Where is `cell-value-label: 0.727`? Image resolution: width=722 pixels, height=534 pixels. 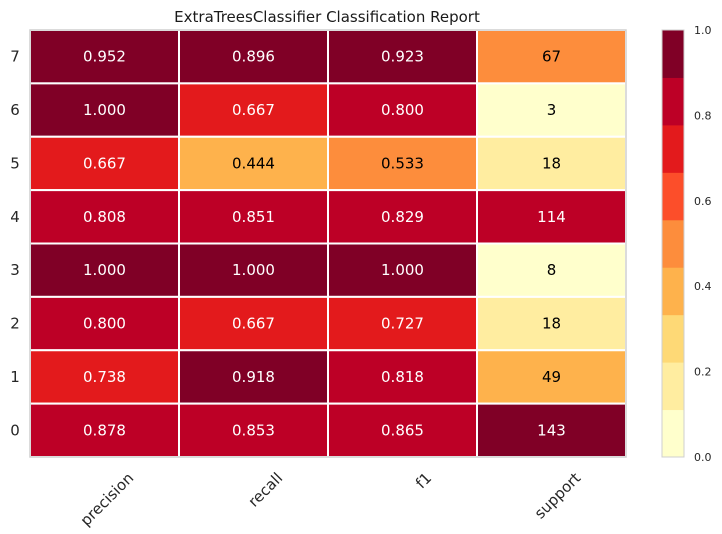
cell-value-label: 0.727 is located at coordinates (402, 324).